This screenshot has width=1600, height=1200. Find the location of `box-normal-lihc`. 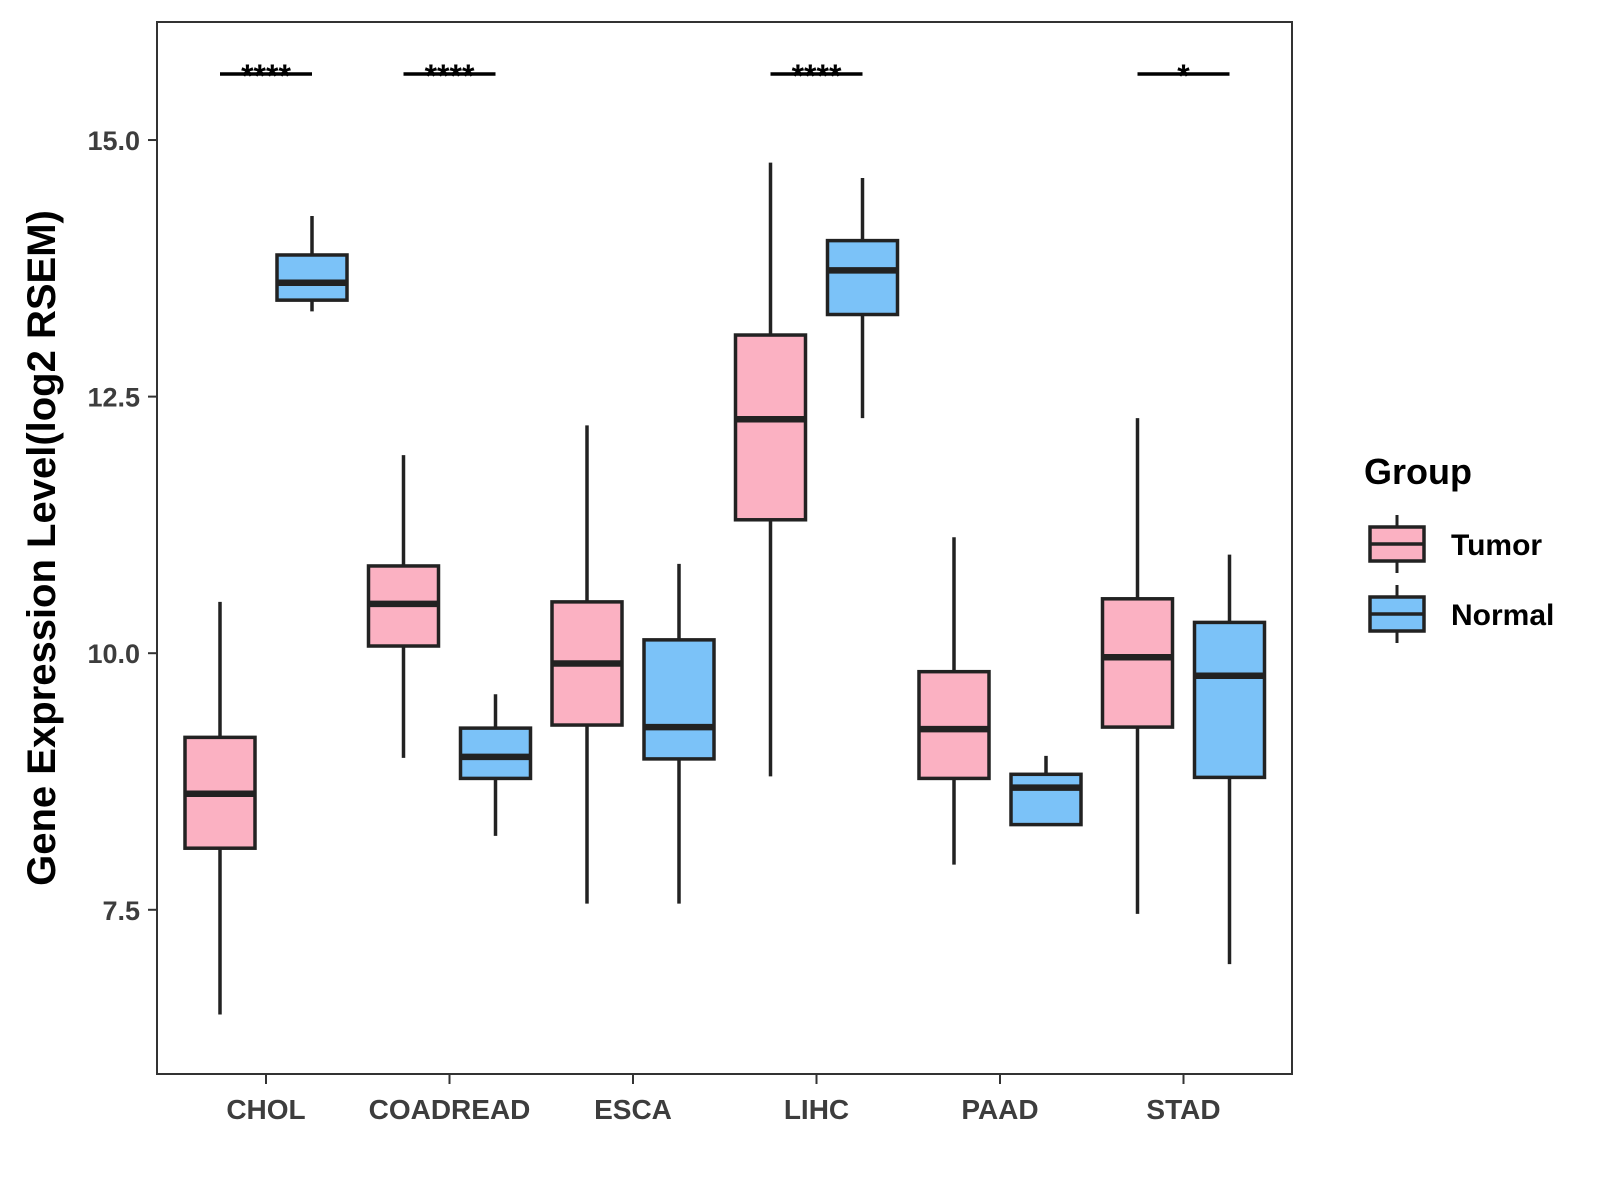

box-normal-lihc is located at coordinates (862, 298).